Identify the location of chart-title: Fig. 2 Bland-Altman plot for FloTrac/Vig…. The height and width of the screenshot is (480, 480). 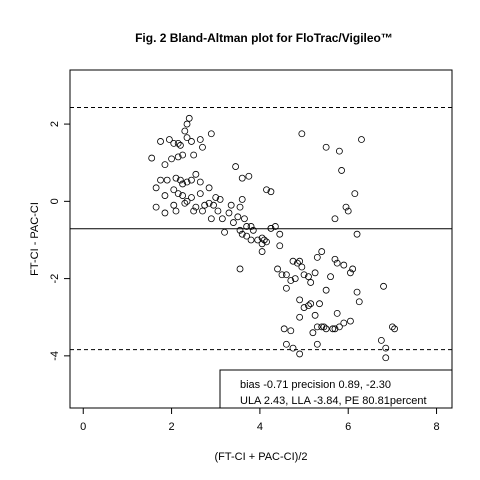
(264, 38).